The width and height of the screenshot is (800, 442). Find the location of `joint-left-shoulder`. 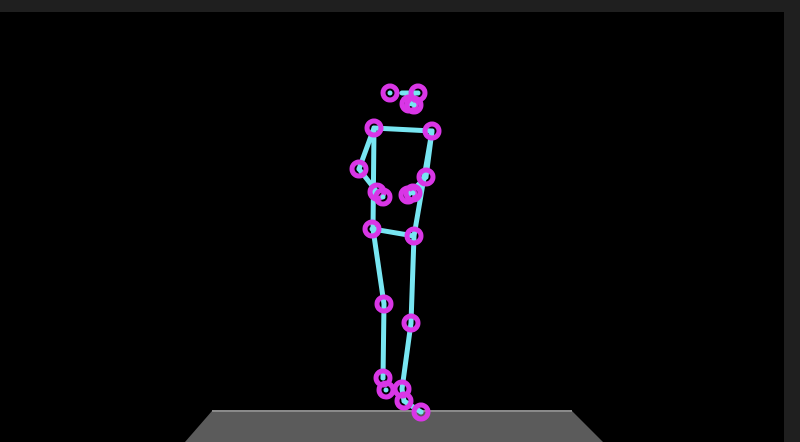

joint-left-shoulder is located at coordinates (374, 128).